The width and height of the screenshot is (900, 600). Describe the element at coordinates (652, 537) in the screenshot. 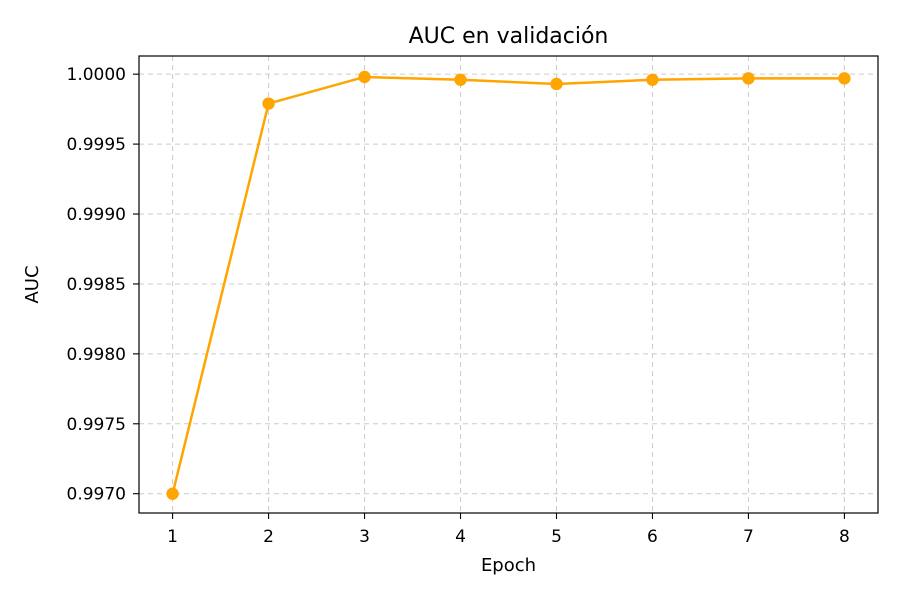

I see `x-tick-label: 6` at that location.